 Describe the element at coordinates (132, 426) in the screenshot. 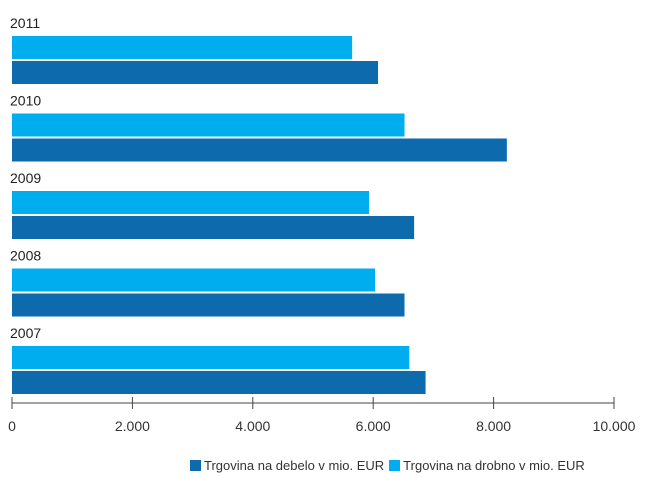

I see `x-tick-label-1: 2.000` at that location.